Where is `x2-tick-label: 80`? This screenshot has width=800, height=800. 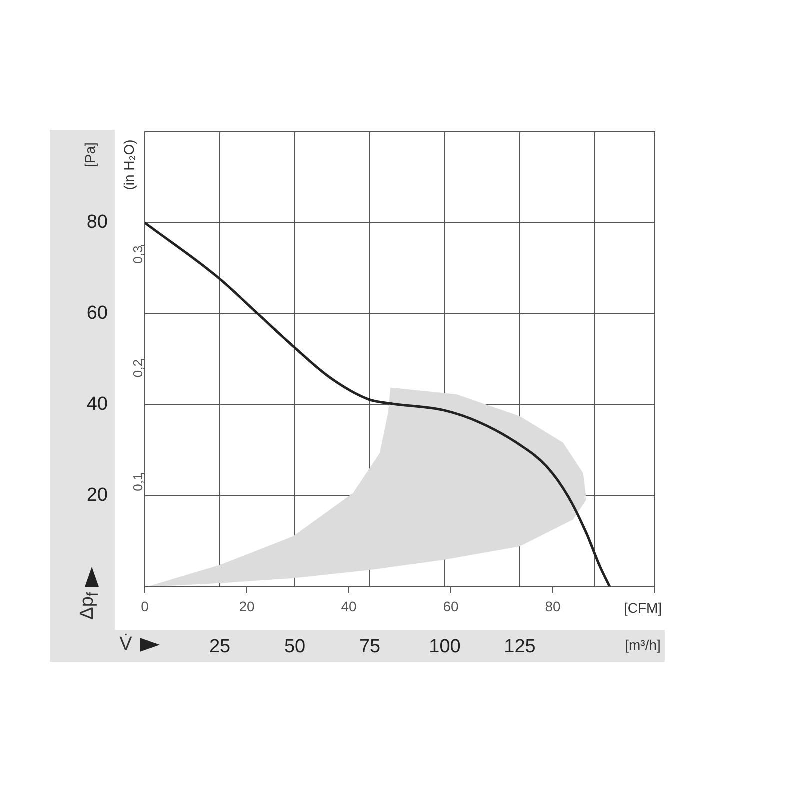 x2-tick-label: 80 is located at coordinates (553, 606).